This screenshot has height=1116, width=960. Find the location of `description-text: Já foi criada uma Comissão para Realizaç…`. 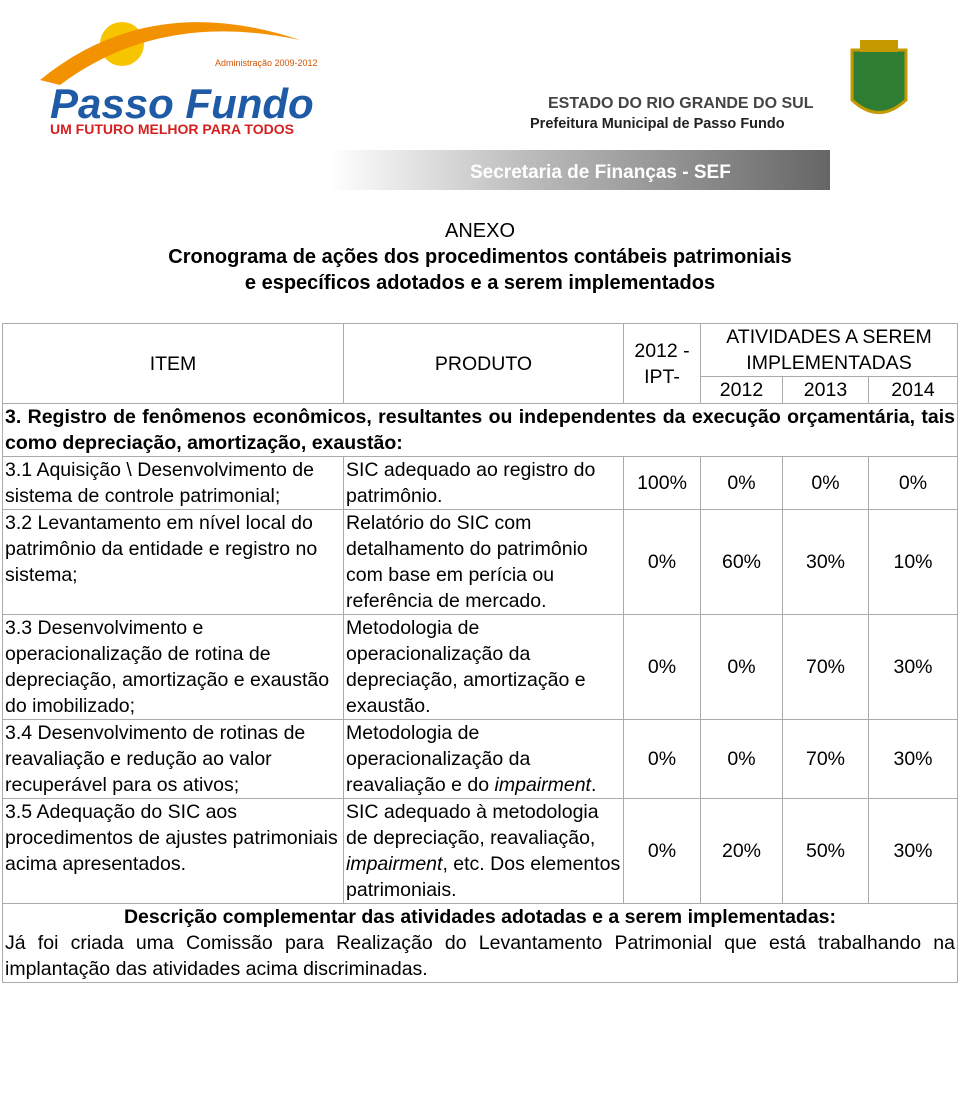

description-text: Já foi criada uma Comissão para Realizaç… is located at coordinates (480, 956).